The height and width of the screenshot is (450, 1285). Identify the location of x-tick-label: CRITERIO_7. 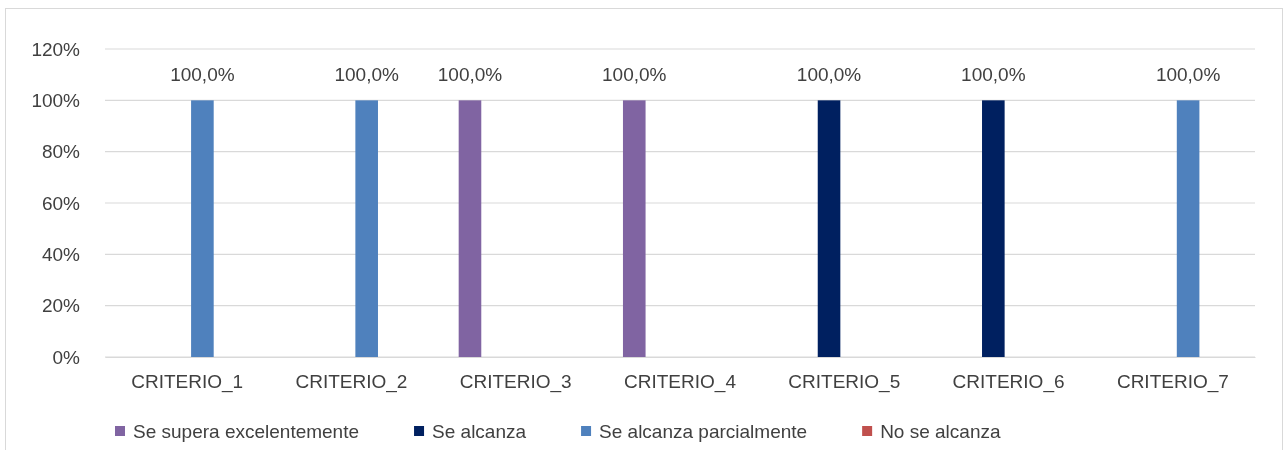
(1172, 382).